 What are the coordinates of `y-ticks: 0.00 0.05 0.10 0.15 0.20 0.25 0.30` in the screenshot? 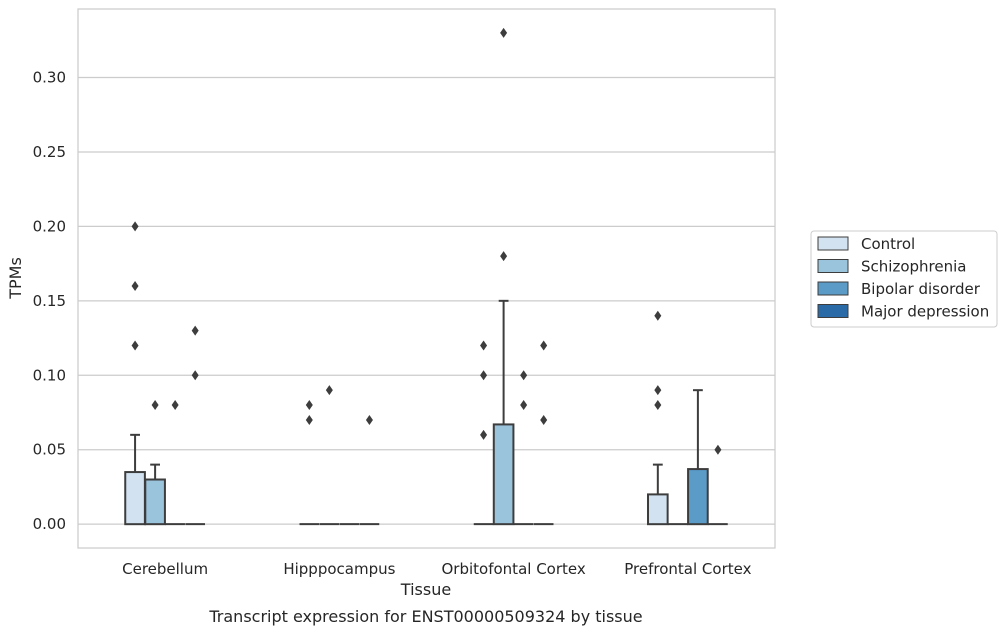 It's located at (49, 300).